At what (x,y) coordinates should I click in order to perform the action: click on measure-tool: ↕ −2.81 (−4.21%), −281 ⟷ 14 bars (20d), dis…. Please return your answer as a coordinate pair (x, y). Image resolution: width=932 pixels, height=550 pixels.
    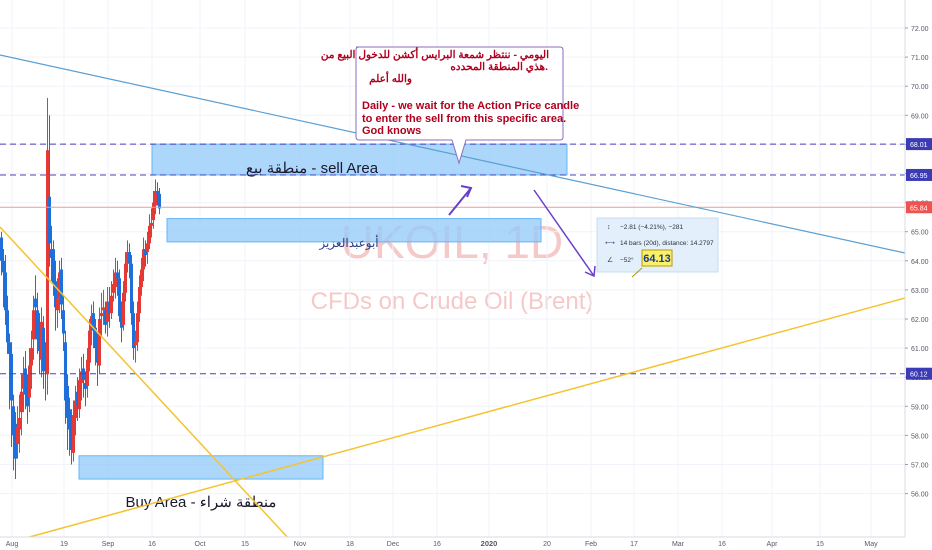
    Looking at the image, I should click on (657, 247).